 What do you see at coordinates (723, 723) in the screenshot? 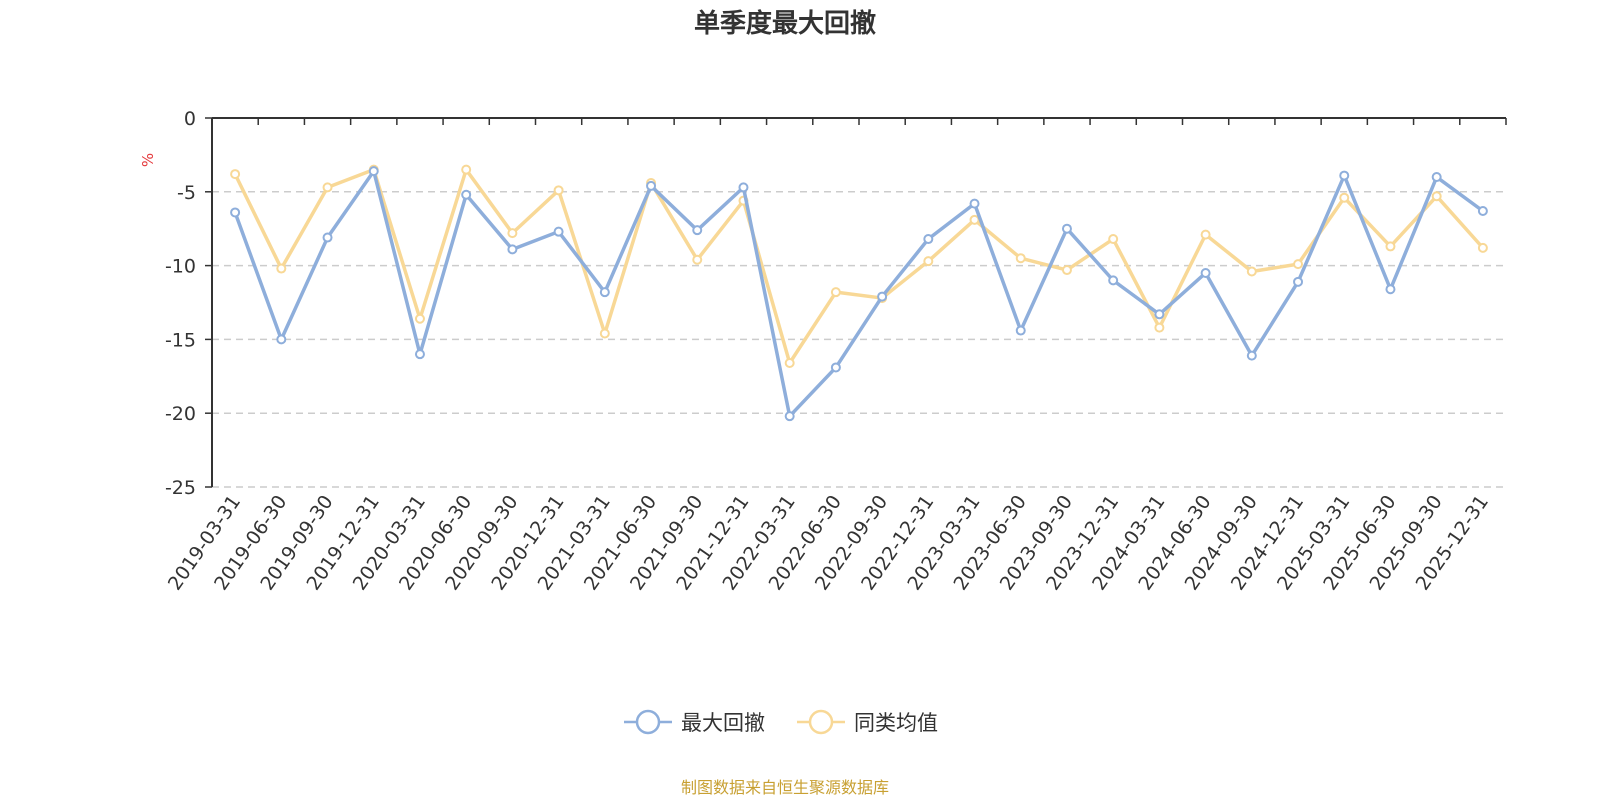
I see `legend-label: 最大回撤` at bounding box center [723, 723].